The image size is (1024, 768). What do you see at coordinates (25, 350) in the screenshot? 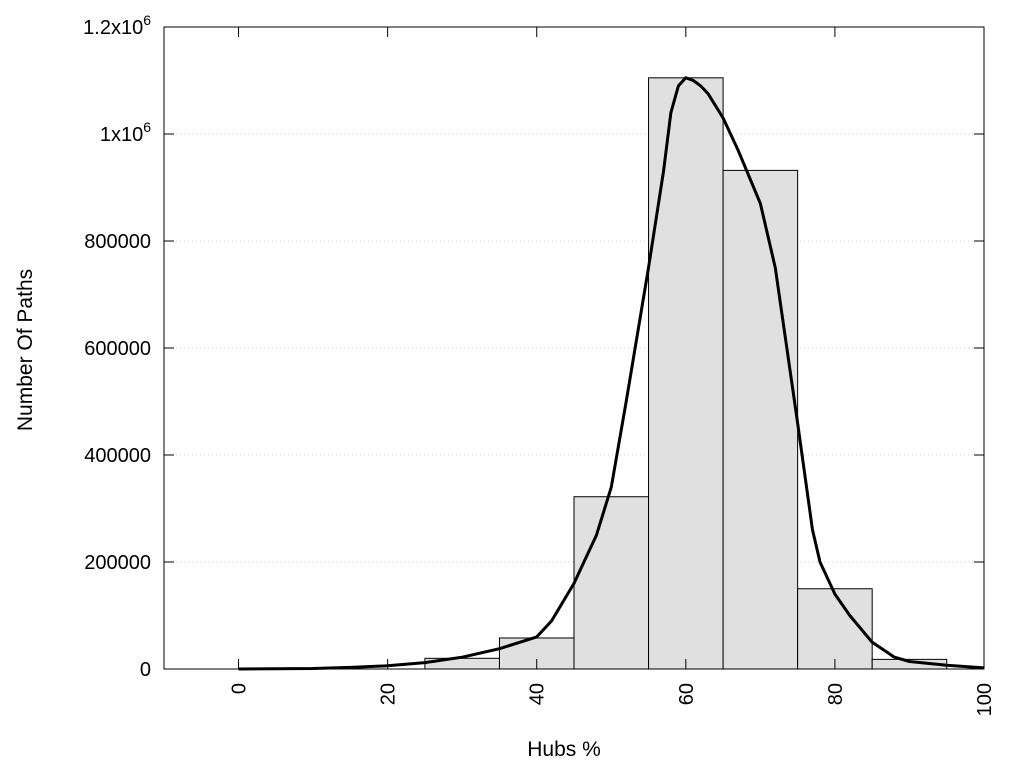
I see `y-axis-label: Number Of Paths` at bounding box center [25, 350].